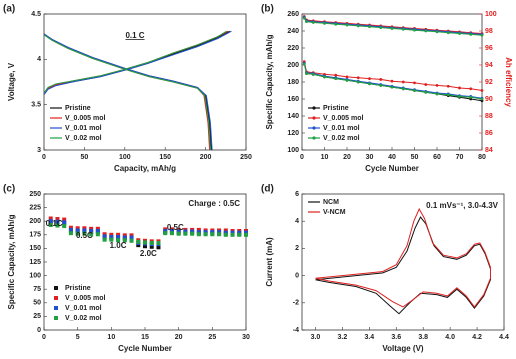 The height and width of the screenshot is (359, 516). I want to click on x-tick-label: 3.8, so click(423, 337).